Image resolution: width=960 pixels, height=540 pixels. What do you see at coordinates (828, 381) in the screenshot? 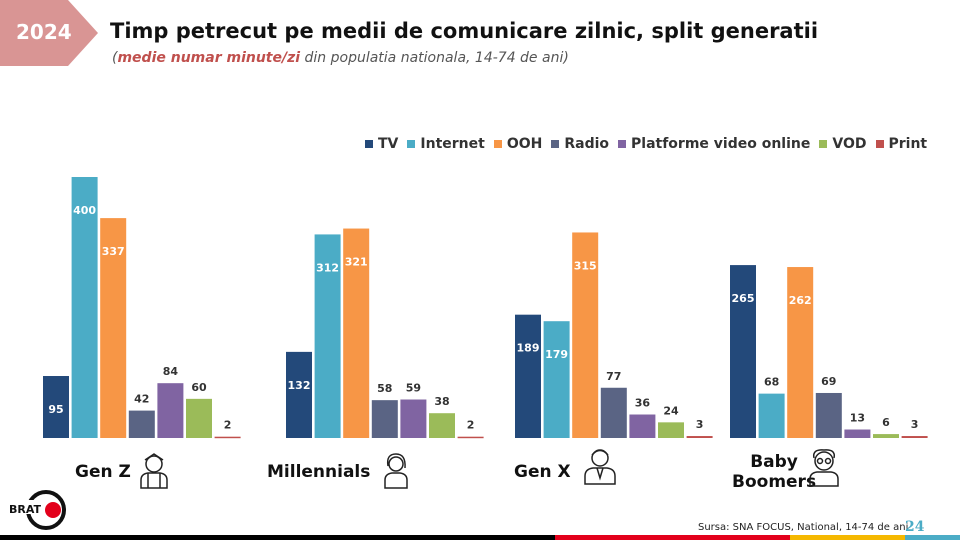
I see `data-label: 69` at bounding box center [828, 381].